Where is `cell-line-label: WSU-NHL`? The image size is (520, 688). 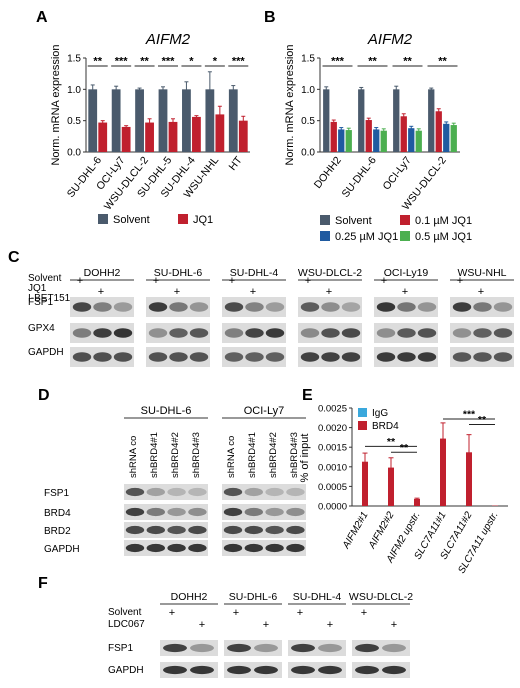 cell-line-label: WSU-NHL is located at coordinates (482, 273).